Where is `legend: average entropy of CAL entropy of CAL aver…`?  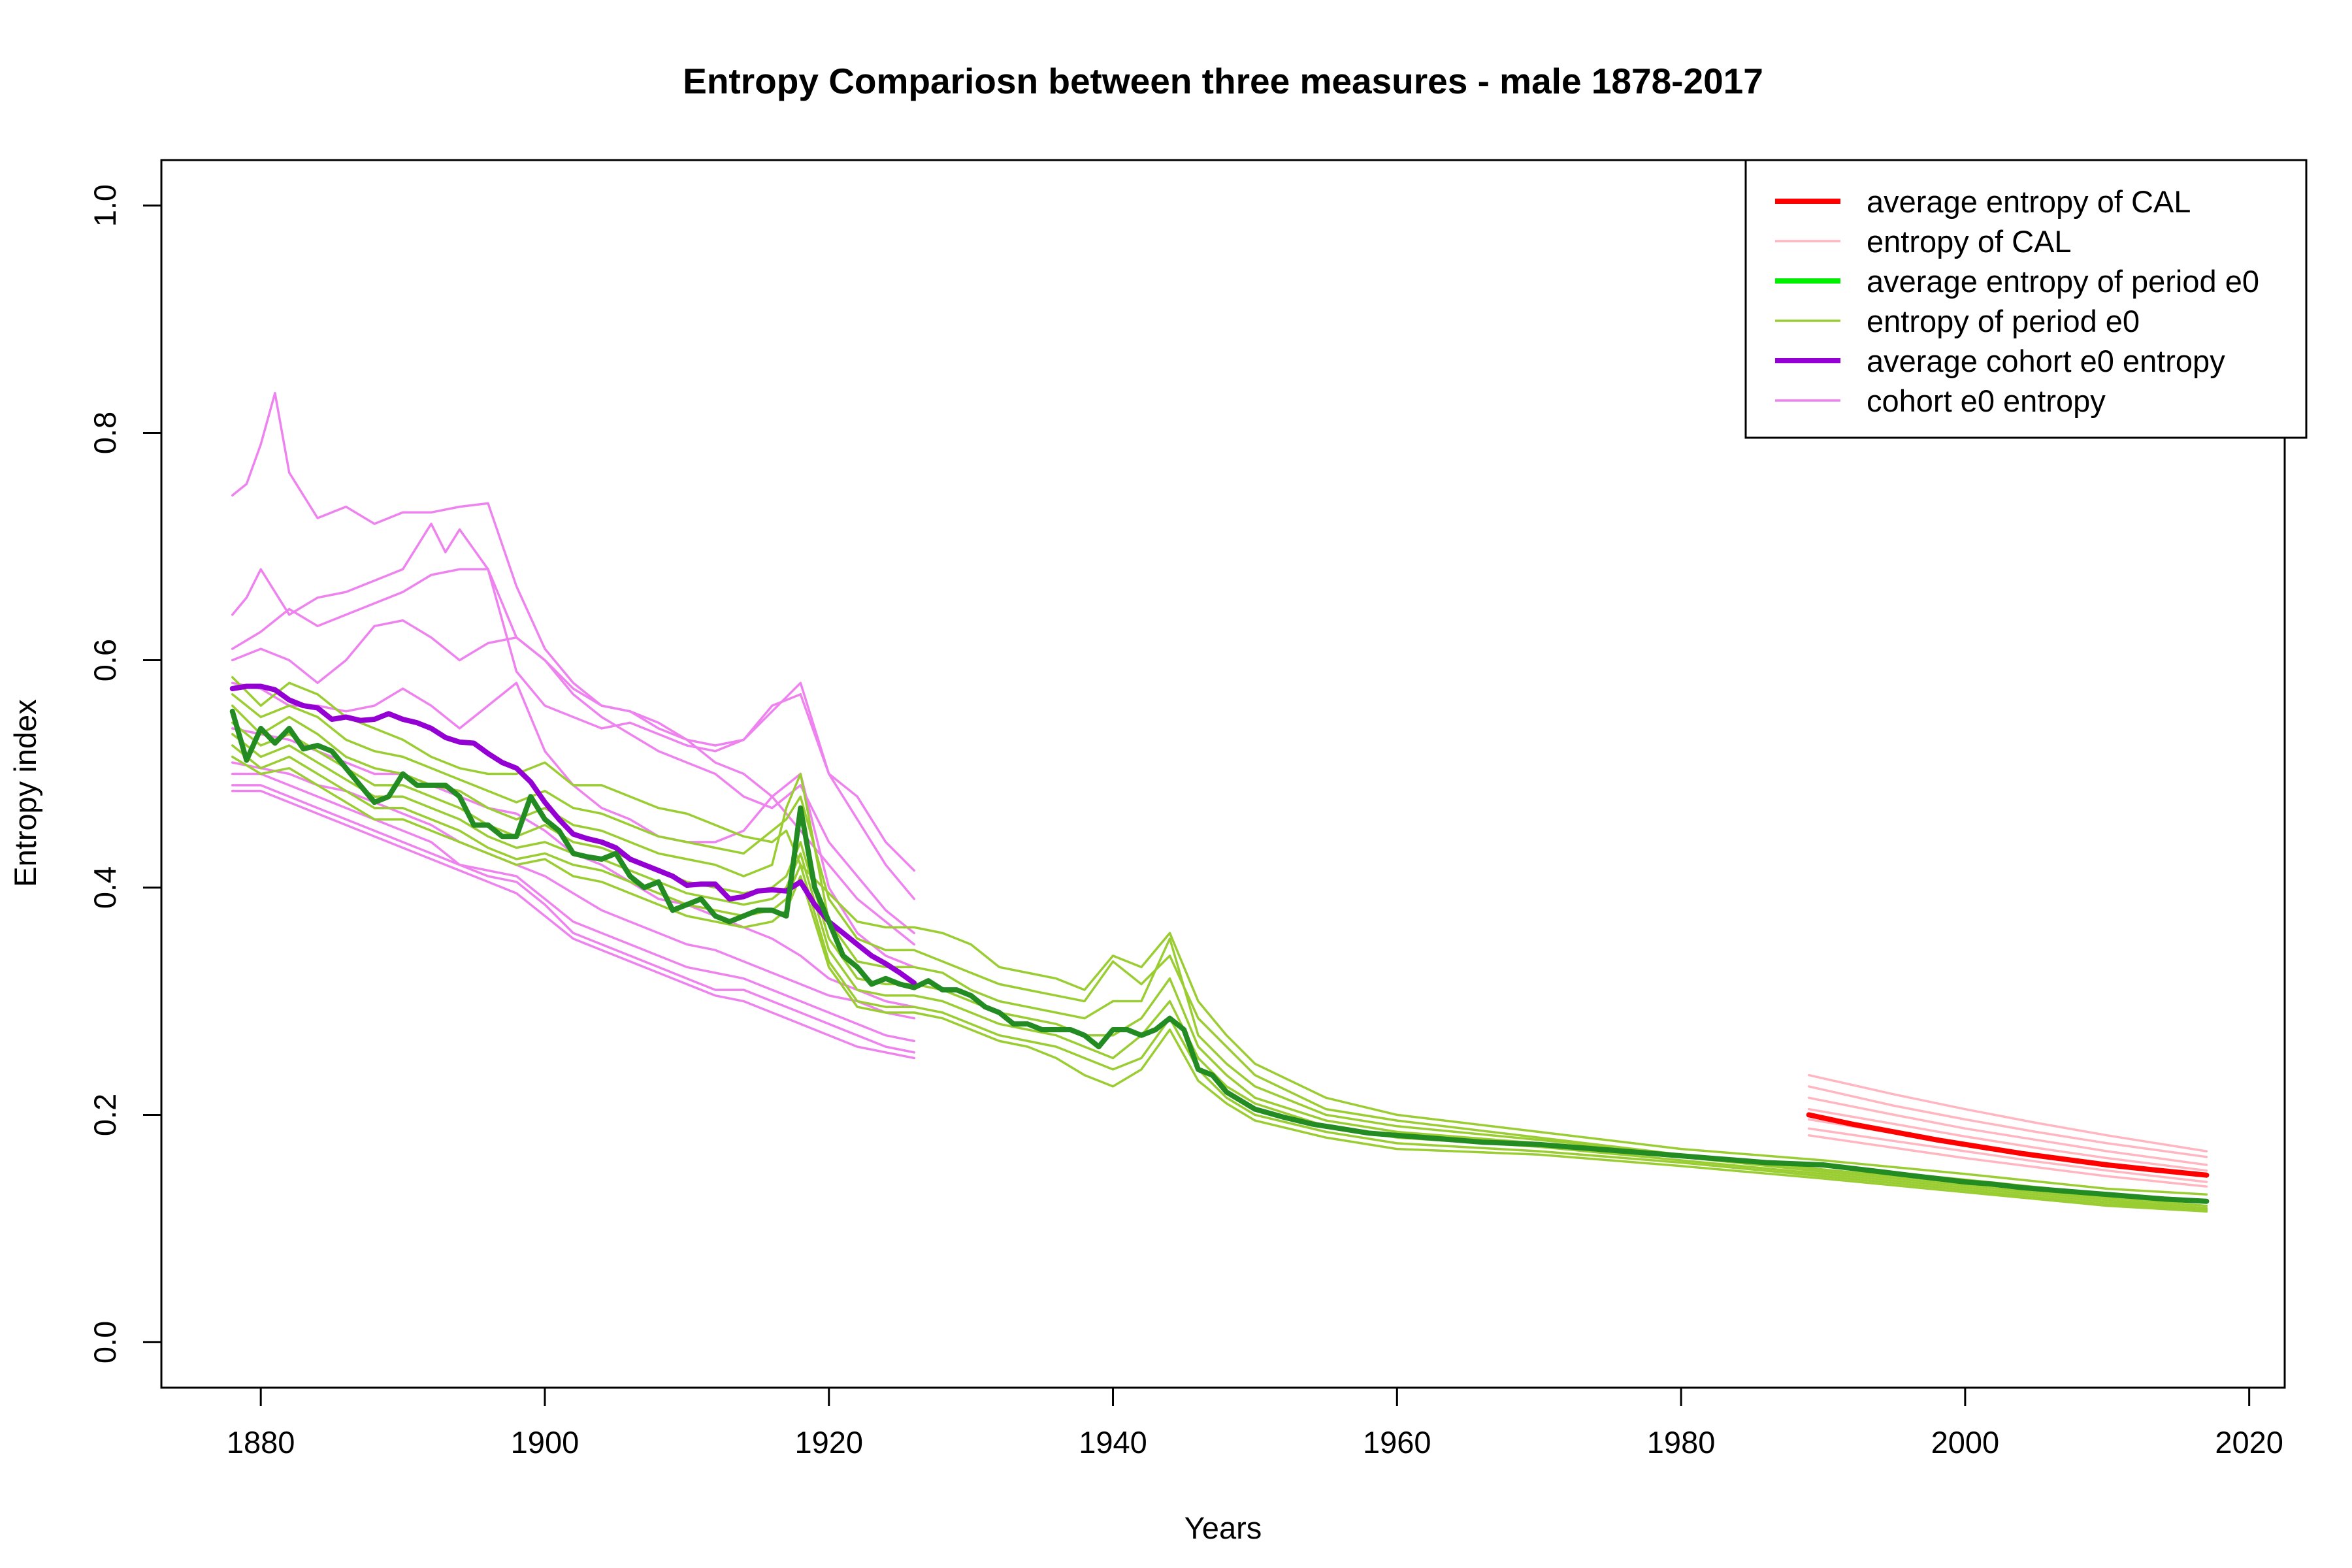
legend: average entropy of CAL entropy of CAL aver… is located at coordinates (2026, 299).